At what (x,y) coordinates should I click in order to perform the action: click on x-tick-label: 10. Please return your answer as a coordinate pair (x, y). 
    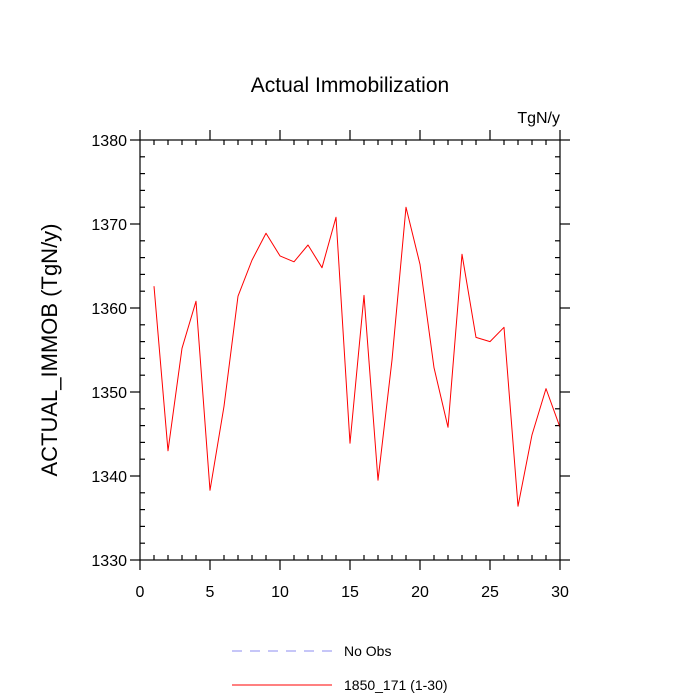
    Looking at the image, I should click on (280, 592).